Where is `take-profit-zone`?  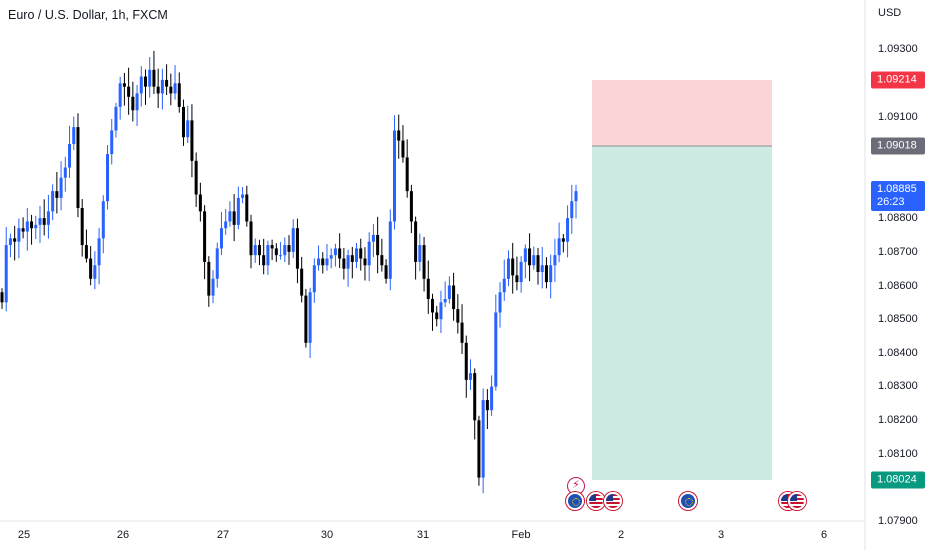 take-profit-zone is located at coordinates (682, 313).